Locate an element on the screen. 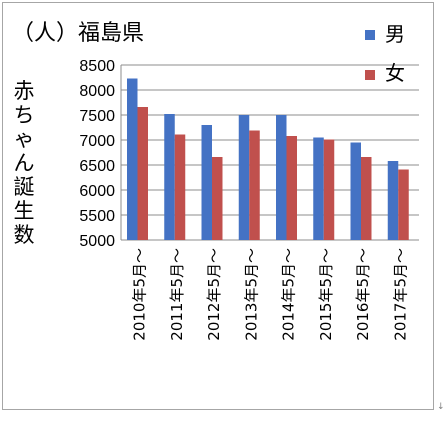  x-tick-label: 2015年5月～ is located at coordinates (326, 294).